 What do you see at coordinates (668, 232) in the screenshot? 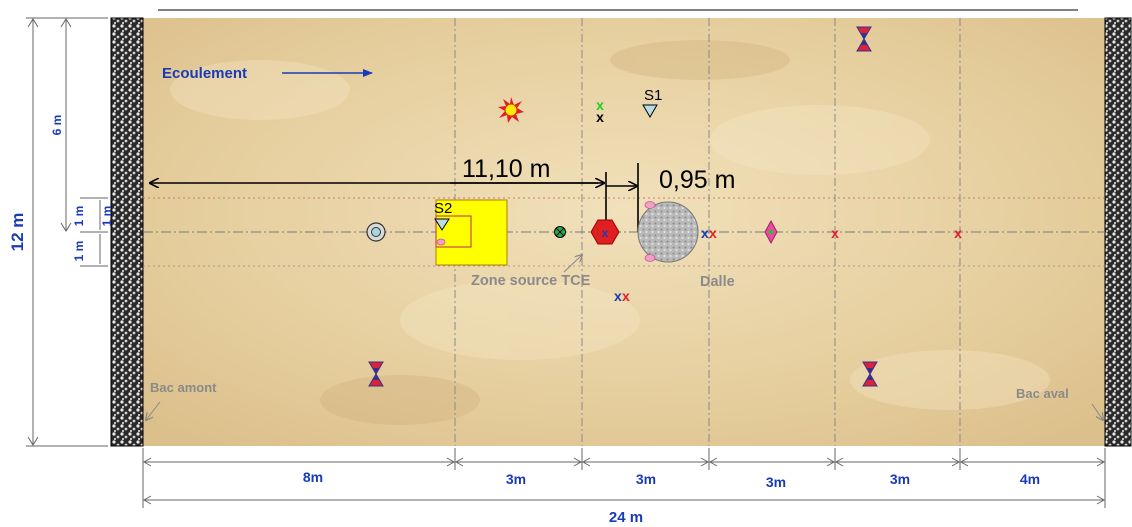
I see `dalle-slab` at bounding box center [668, 232].